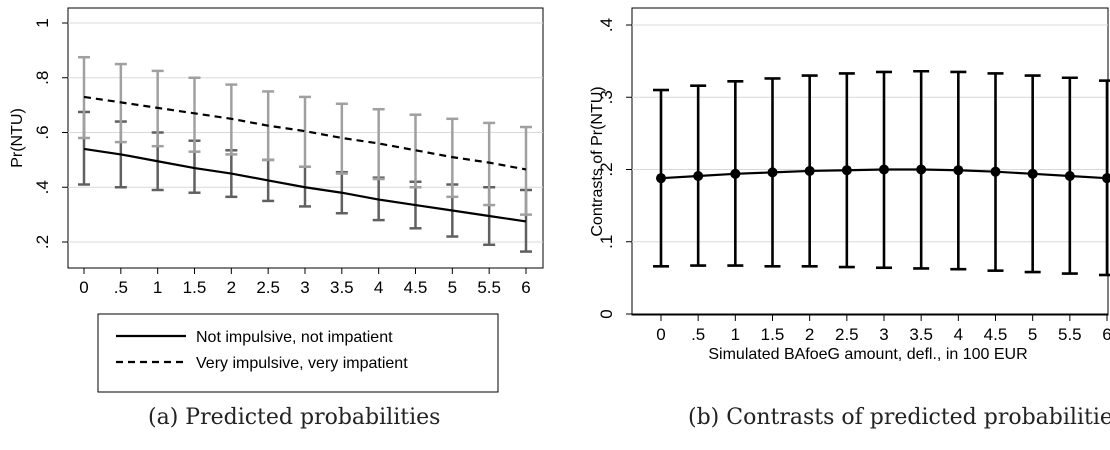  What do you see at coordinates (42, 132) in the screenshot?
I see `y-tick-label-2: .6` at bounding box center [42, 132].